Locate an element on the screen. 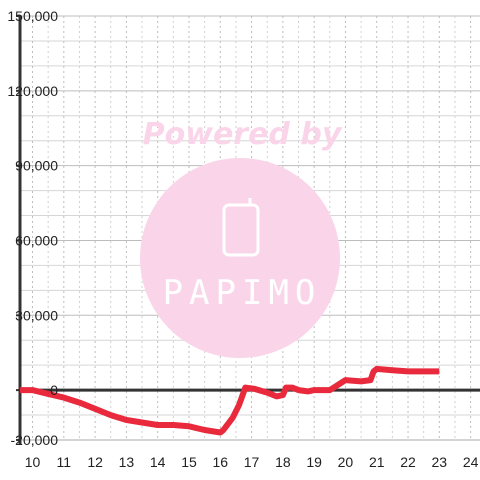 This screenshot has height=480, width=480. y-tick-label: 0 is located at coordinates (54, 390).